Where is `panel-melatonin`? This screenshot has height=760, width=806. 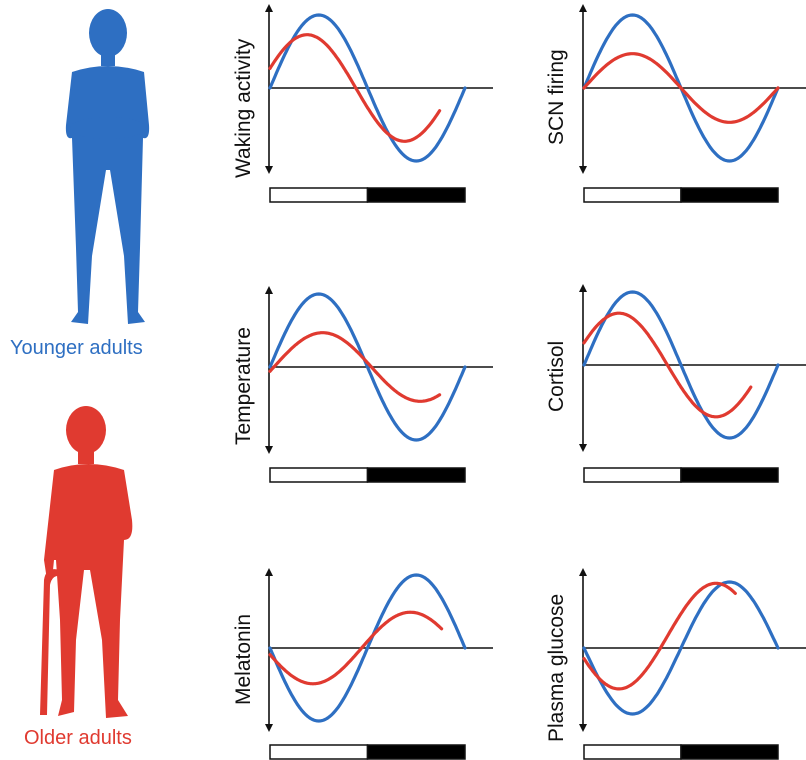 panel-melatonin is located at coordinates (379, 664).